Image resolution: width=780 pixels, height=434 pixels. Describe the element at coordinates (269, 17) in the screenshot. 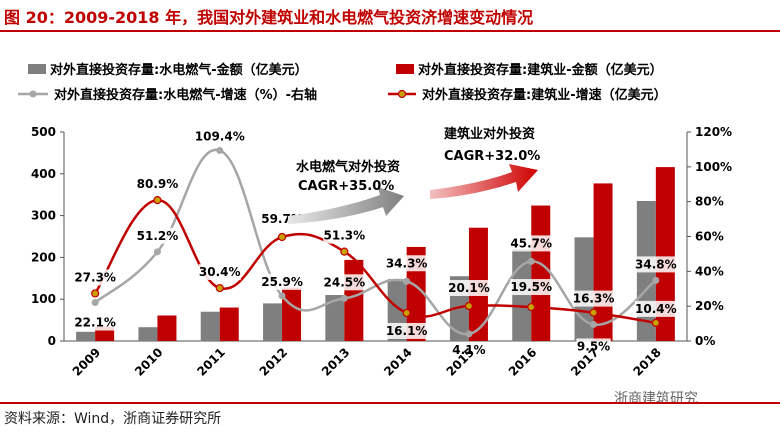

I see `chart-title: 图 20：2009-2018 年，我国对外建筑业和水电燃气投资济增速变动情况` at that location.